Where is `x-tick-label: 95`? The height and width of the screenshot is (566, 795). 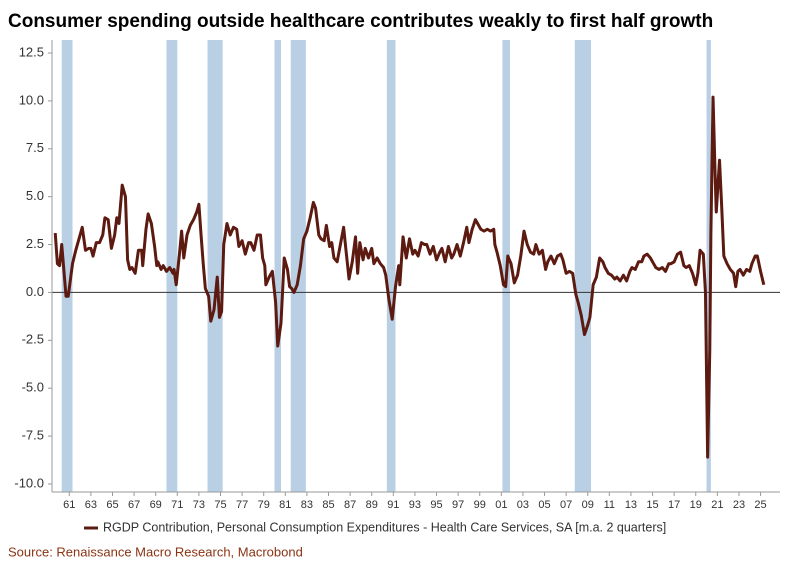 x-tick-label: 95 is located at coordinates (436, 505).